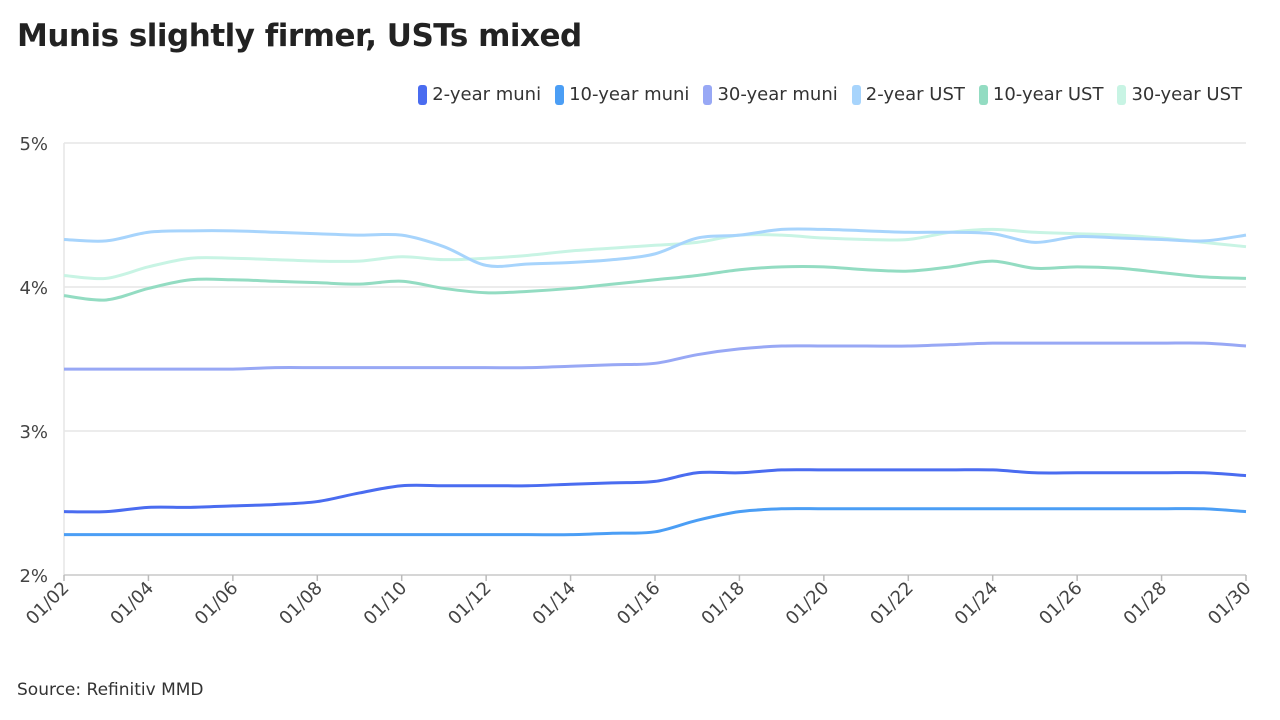  Describe the element at coordinates (977, 604) in the screenshot. I see `x-tick-label: 01/24` at that location.